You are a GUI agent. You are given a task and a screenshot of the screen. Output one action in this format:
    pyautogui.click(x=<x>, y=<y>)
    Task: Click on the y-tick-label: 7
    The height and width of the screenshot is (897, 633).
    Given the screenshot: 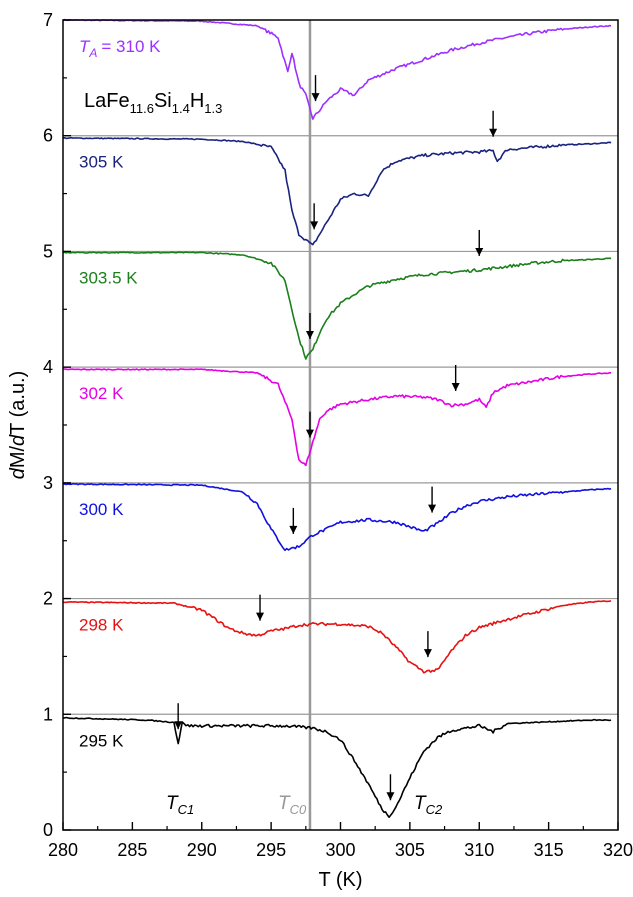 What is the action you would take?
    pyautogui.click(x=48, y=20)
    